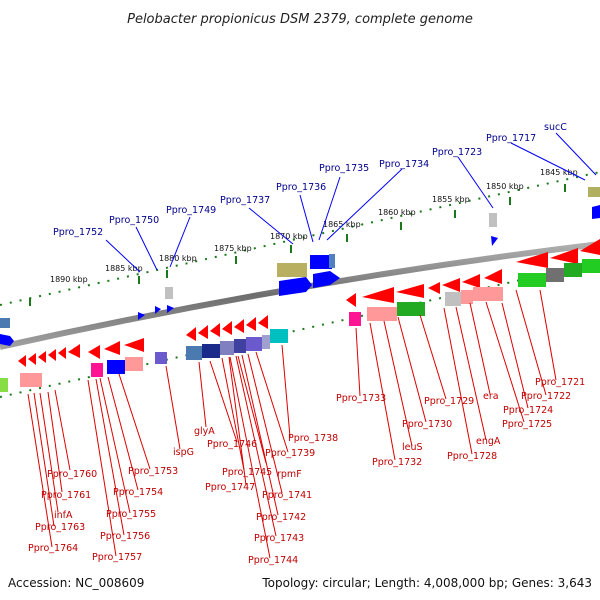 This screenshot has height=600, width=600. Describe the element at coordinates (72, 474) in the screenshot. I see `gene-label: Ppro_1760` at that location.